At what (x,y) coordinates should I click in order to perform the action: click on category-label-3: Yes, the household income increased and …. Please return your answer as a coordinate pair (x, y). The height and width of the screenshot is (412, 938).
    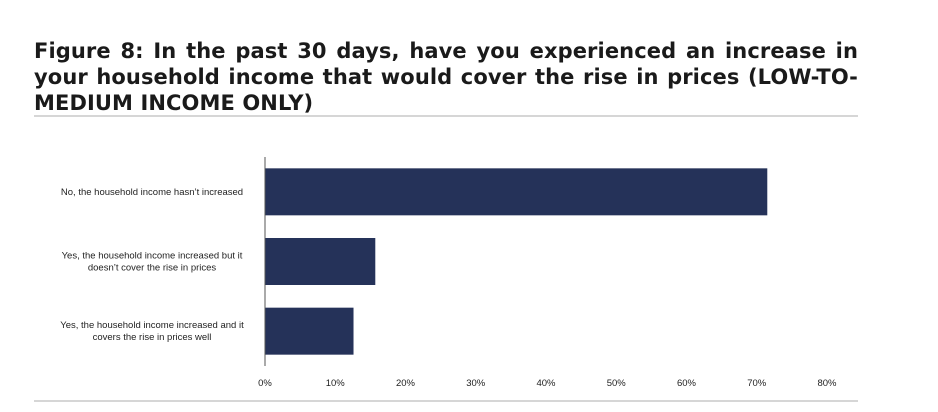
    Looking at the image, I should click on (152, 331).